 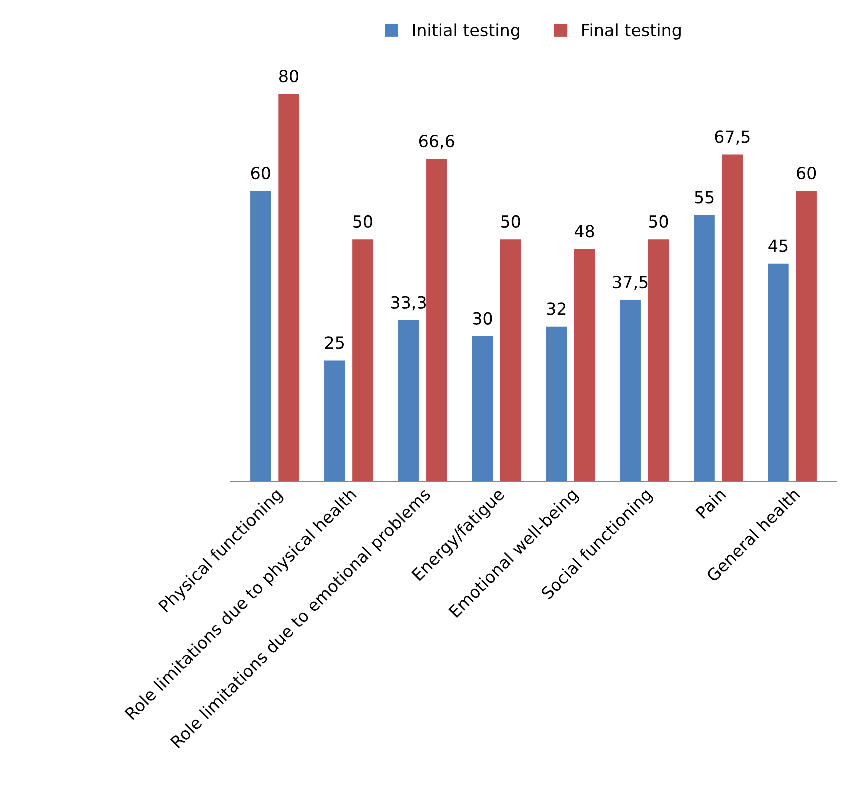 What do you see at coordinates (630, 283) in the screenshot?
I see `data-label: 37,5` at bounding box center [630, 283].